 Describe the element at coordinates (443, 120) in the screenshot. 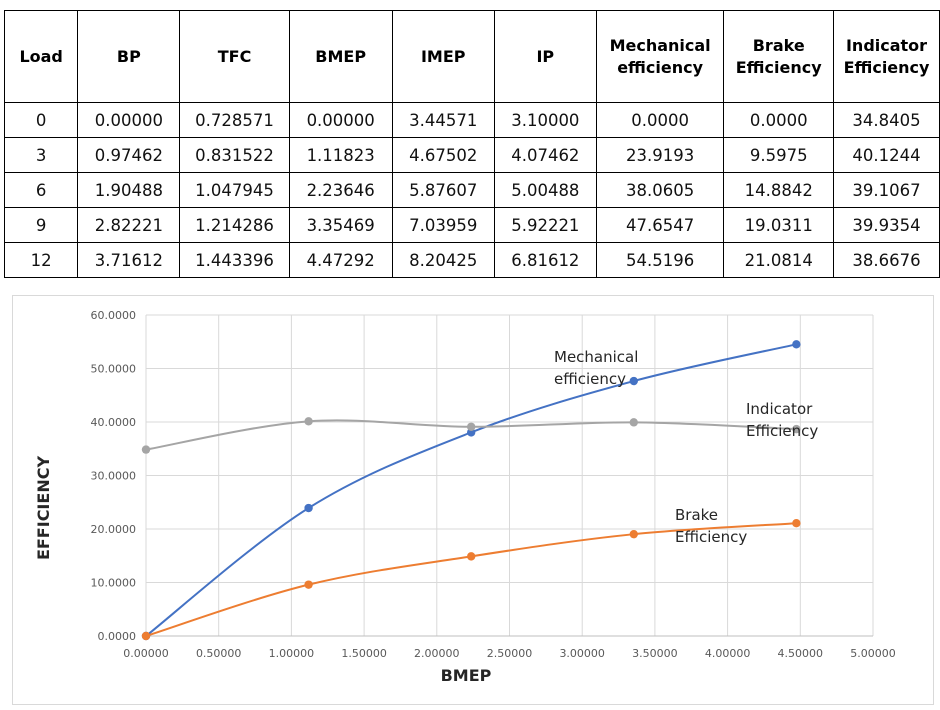

I see `table-cell: 3.44571` at that location.